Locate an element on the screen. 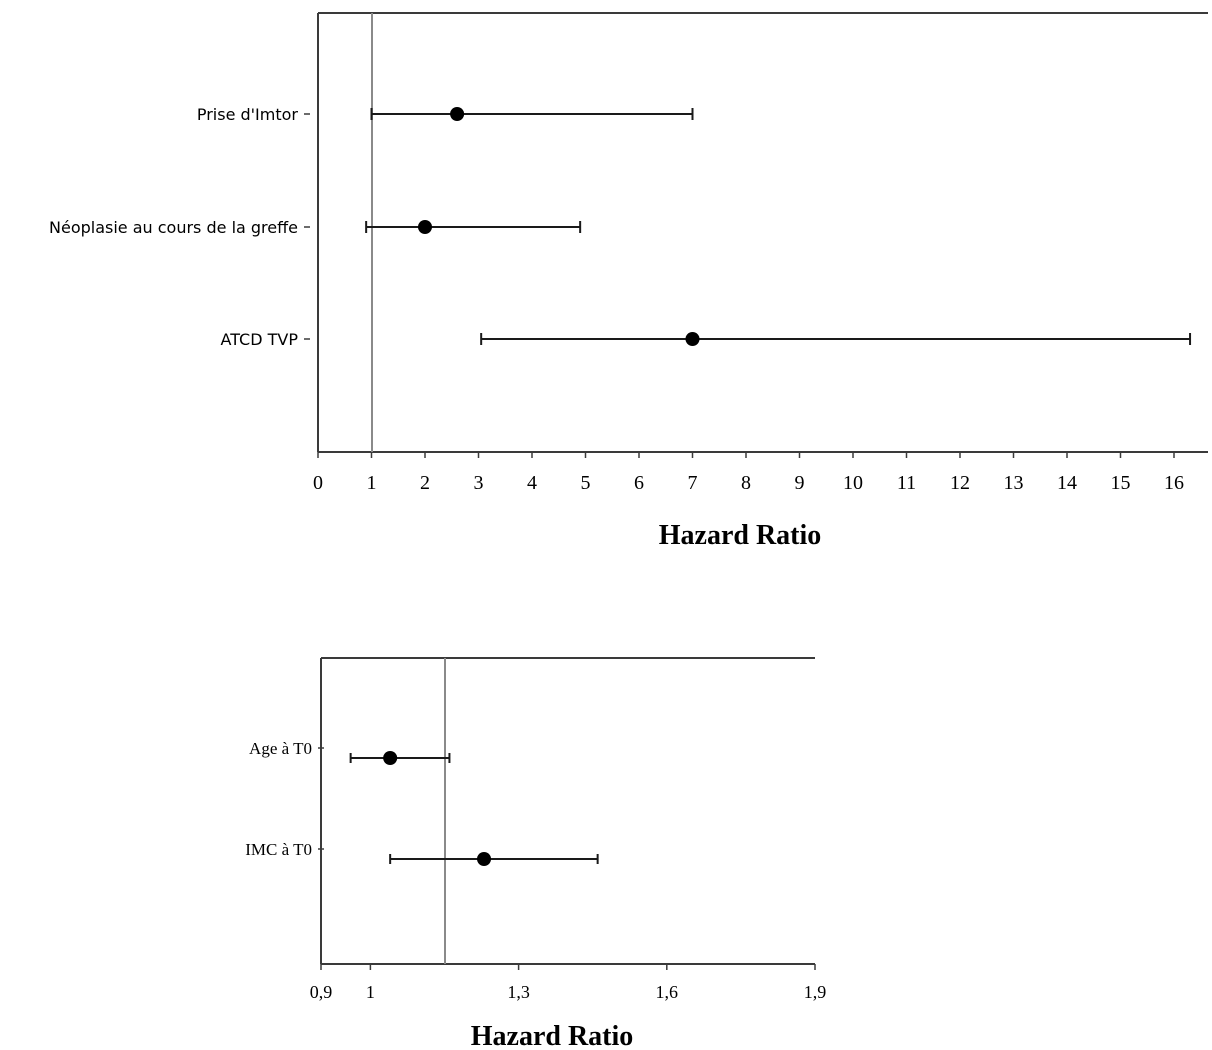 The width and height of the screenshot is (1212, 1050). chart1-x-tick-label: 15 is located at coordinates (1121, 483).